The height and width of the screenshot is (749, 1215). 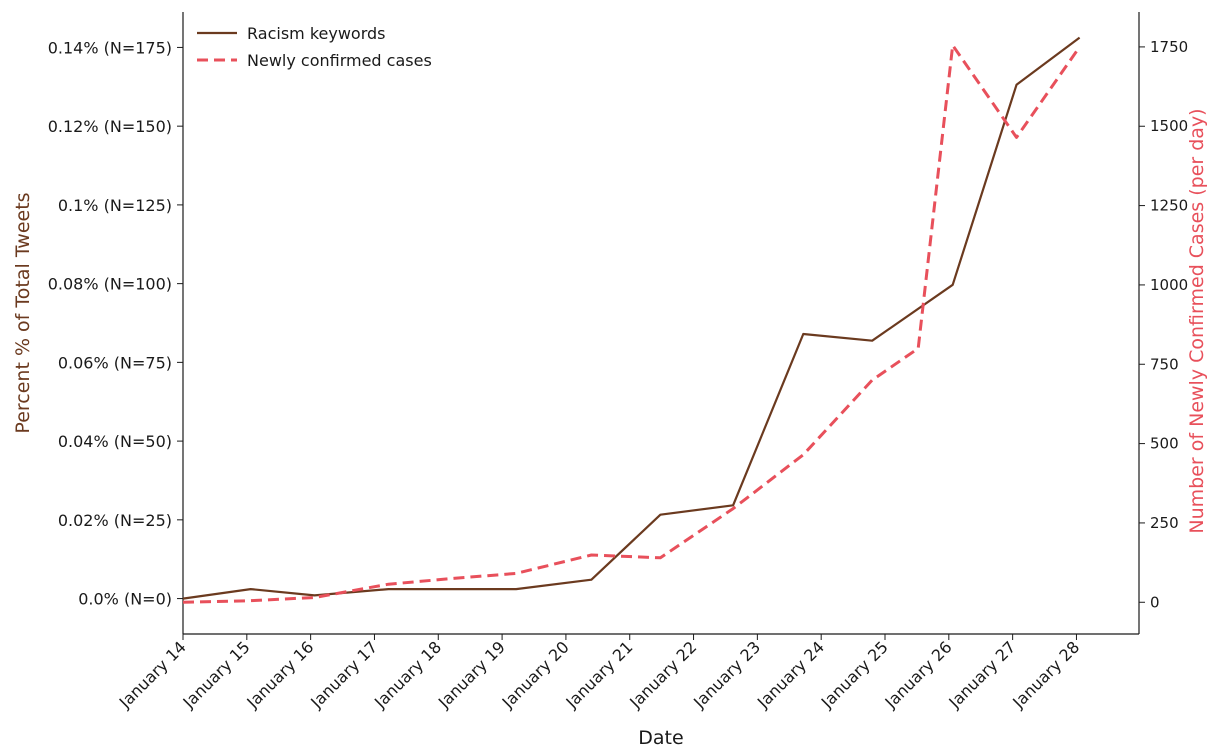 I want to click on right-tick-label: 1500, so click(x=1169, y=126).